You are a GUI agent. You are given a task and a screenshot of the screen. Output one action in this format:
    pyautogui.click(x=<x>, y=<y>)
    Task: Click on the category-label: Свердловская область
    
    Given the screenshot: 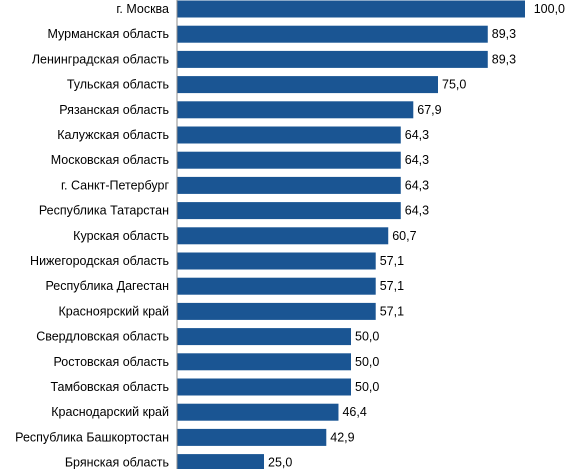 What is the action you would take?
    pyautogui.click(x=102, y=337)
    